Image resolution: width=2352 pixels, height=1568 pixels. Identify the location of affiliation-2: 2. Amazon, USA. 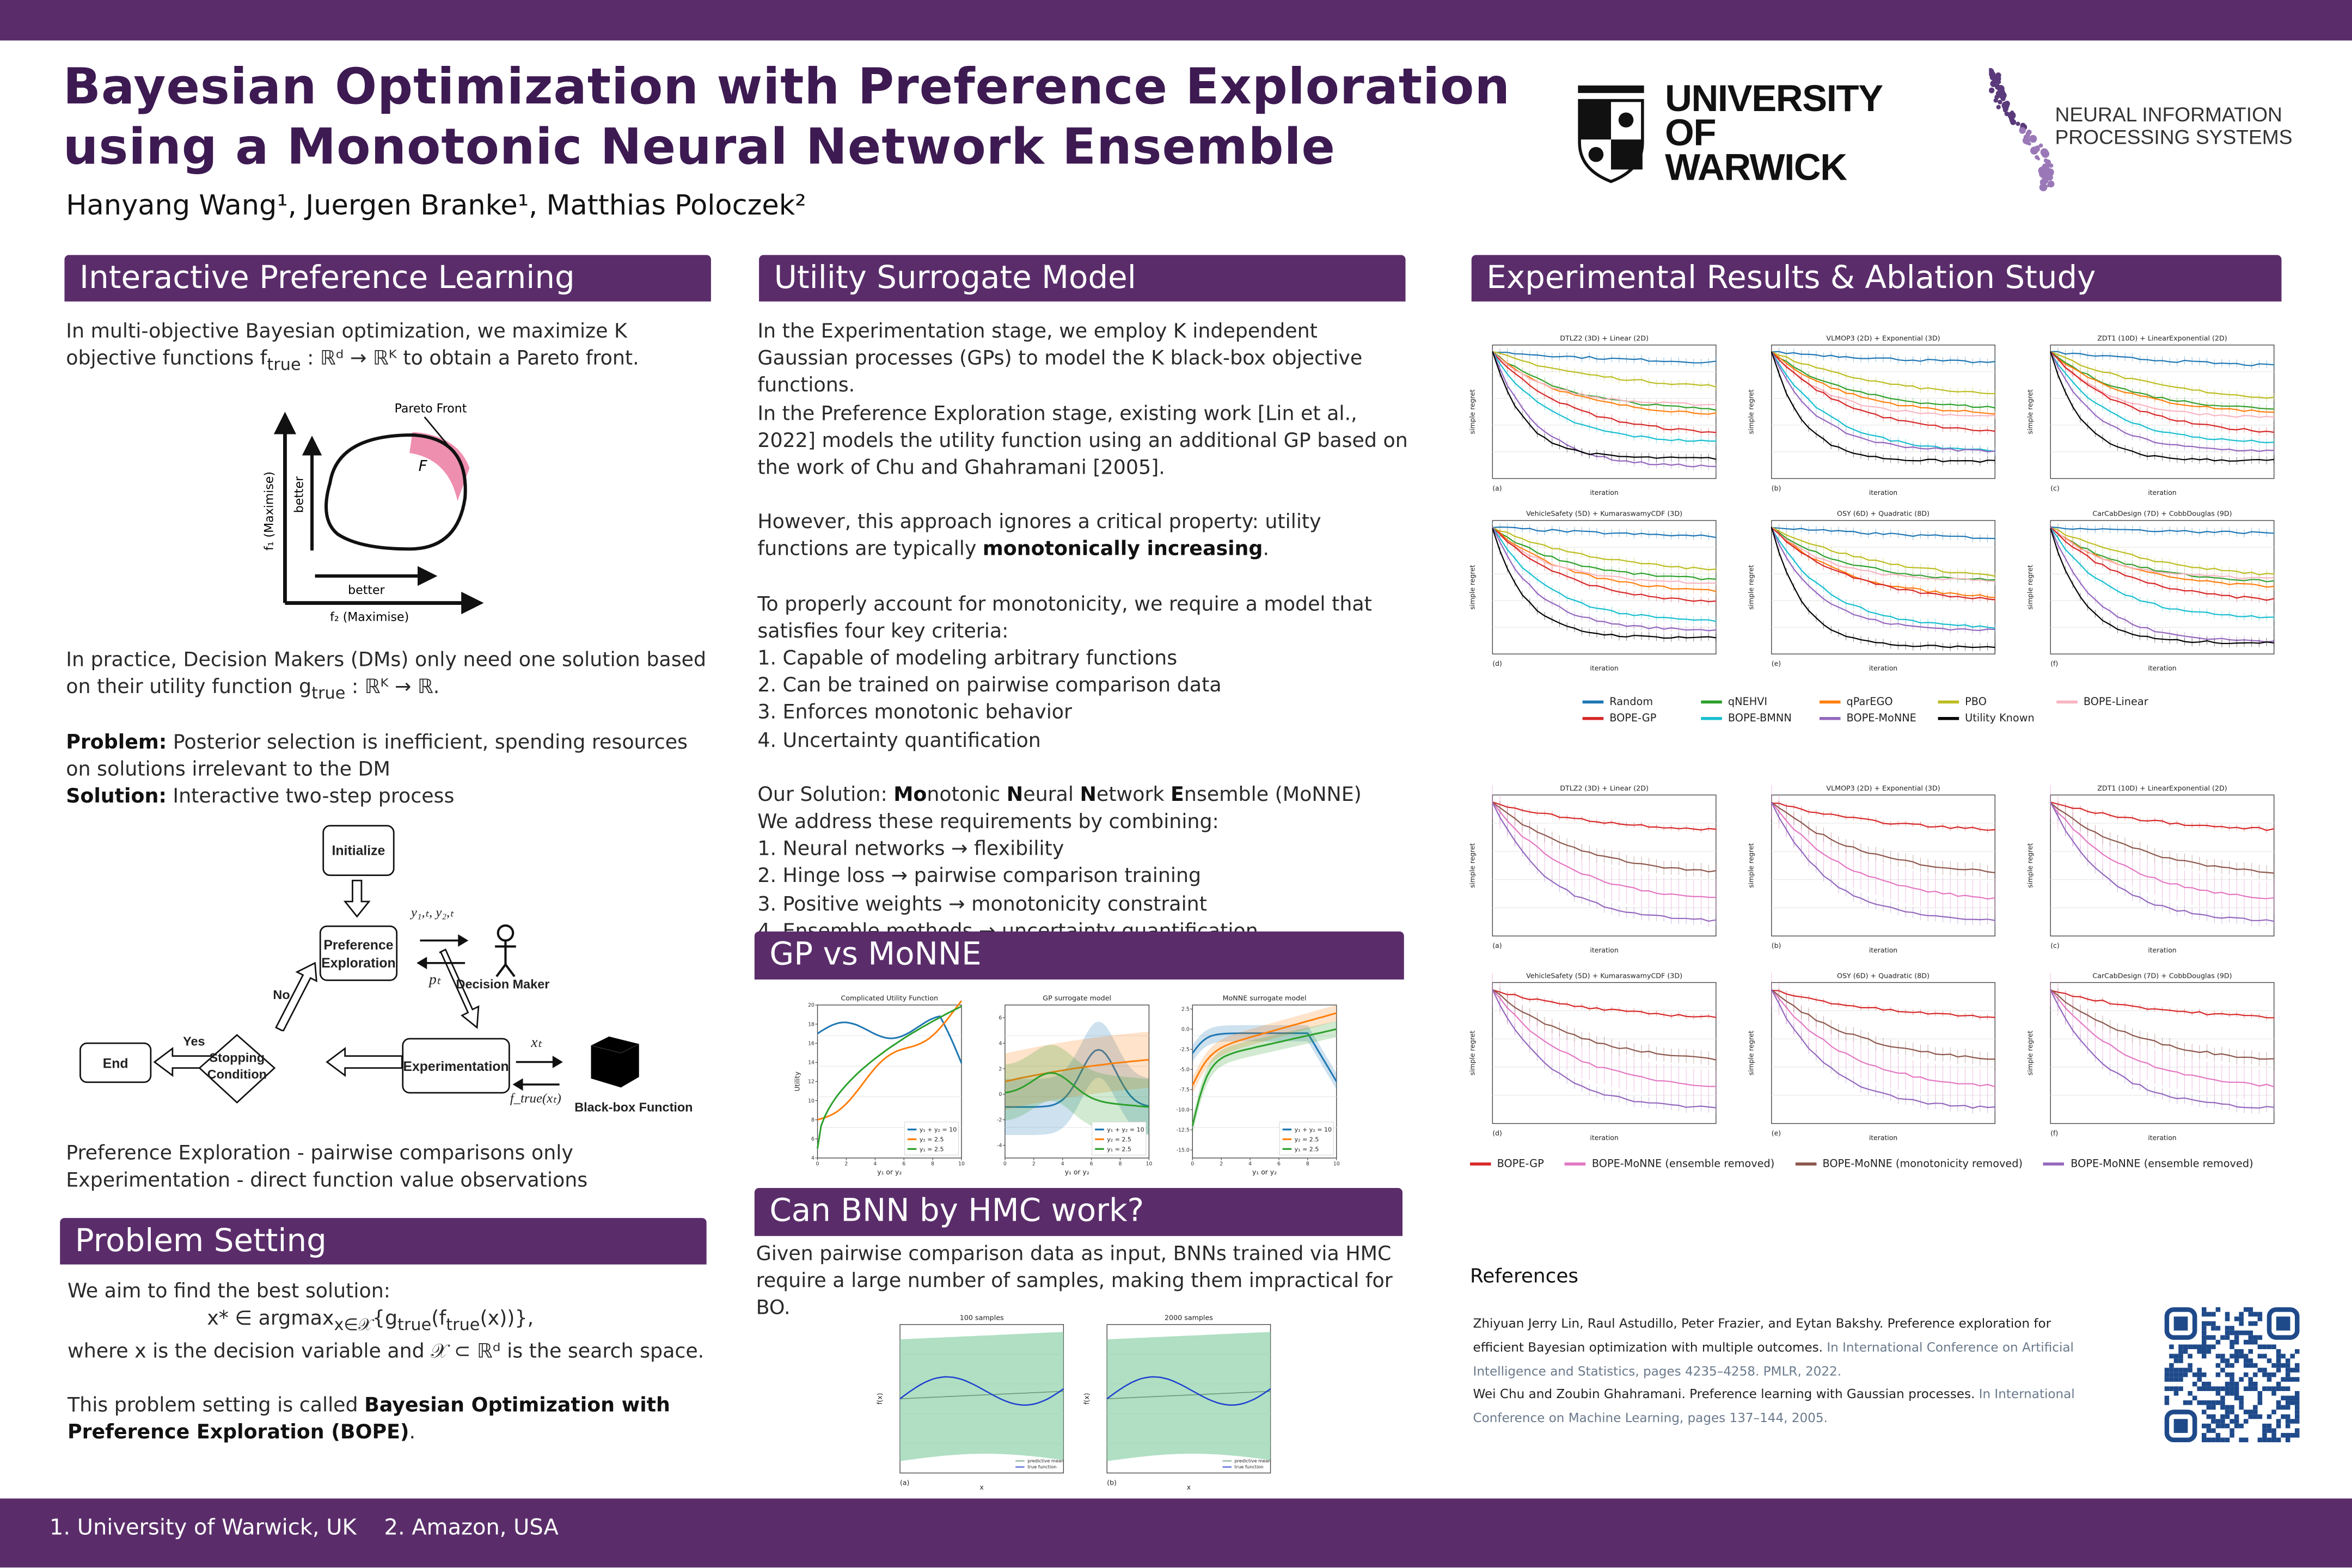
(471, 1528).